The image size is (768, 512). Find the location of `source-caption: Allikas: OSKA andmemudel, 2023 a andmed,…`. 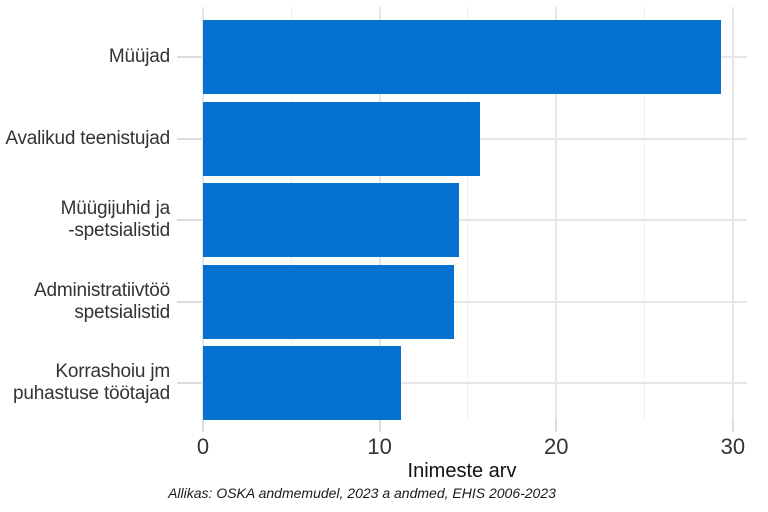

source-caption: Allikas: OSKA andmemudel, 2023 a andmed,… is located at coordinates (362, 493).